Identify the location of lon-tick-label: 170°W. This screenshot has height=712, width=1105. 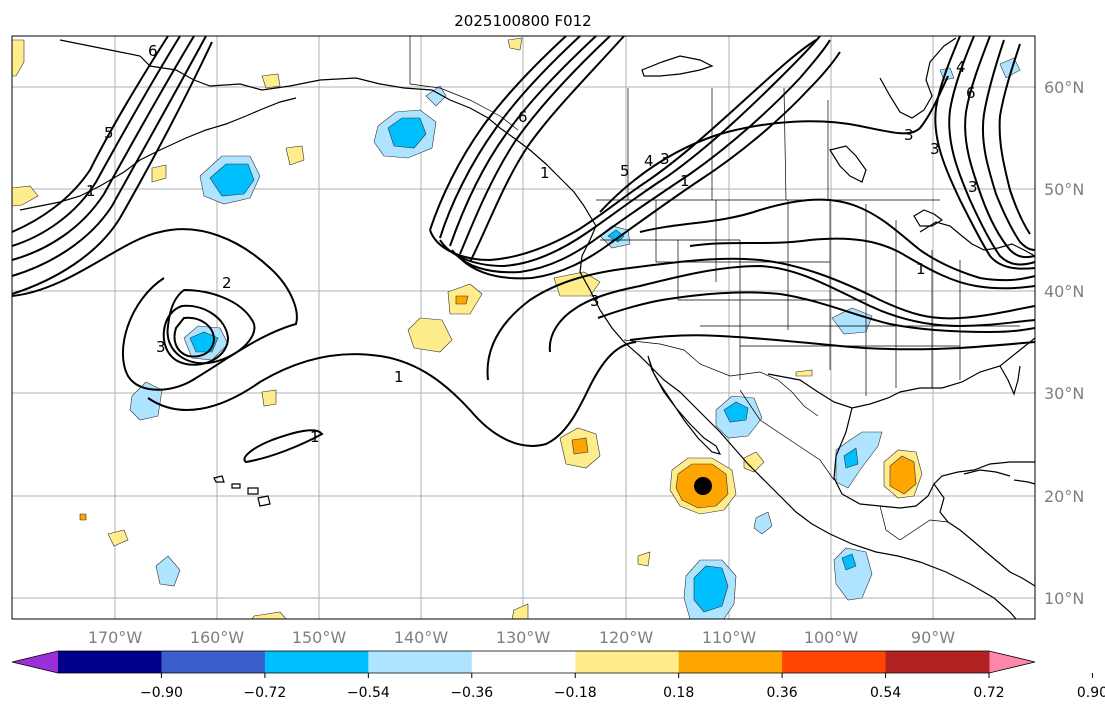
(115, 637).